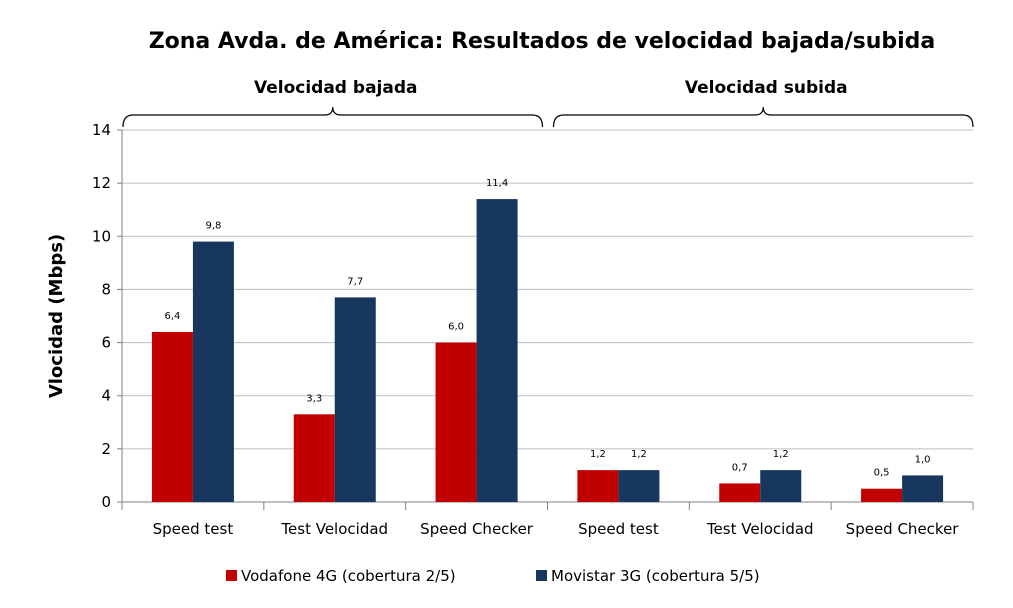  What do you see at coordinates (655, 576) in the screenshot?
I see `legend-entry: Movistar 3G (cobertura 5/5)` at bounding box center [655, 576].